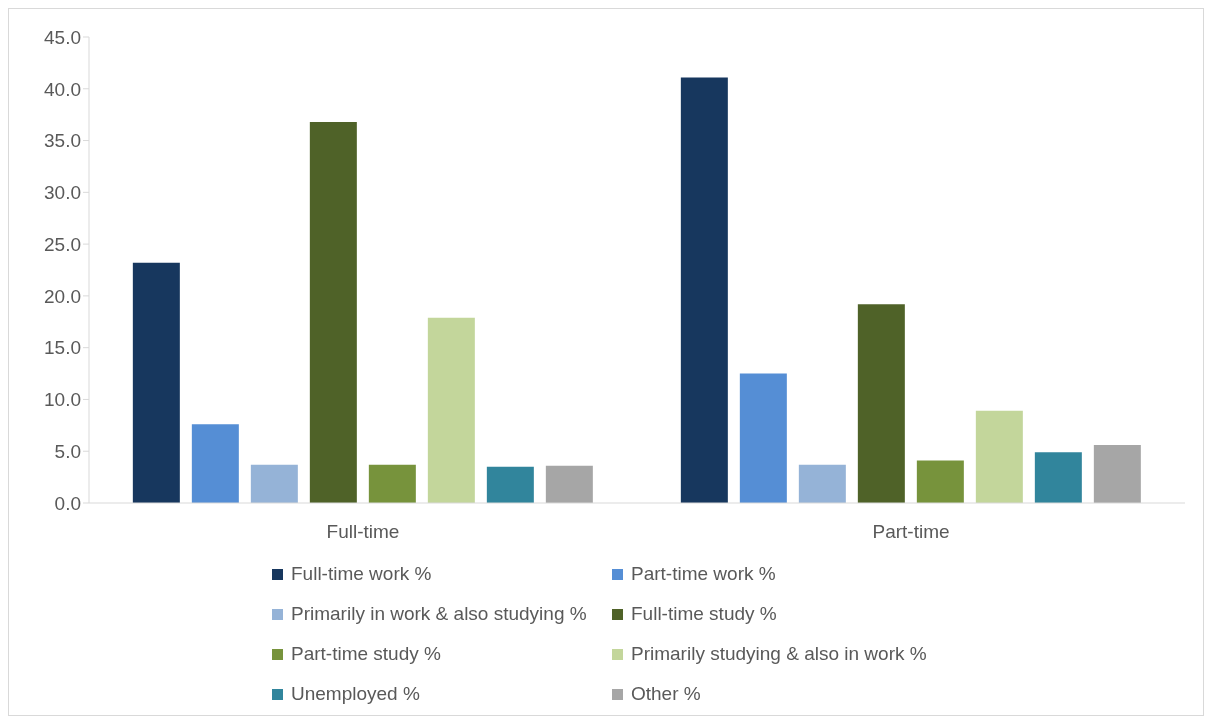 This screenshot has width=1210, height=722. Describe the element at coordinates (62, 296) in the screenshot. I see `y-tick-label: 20.0` at that location.